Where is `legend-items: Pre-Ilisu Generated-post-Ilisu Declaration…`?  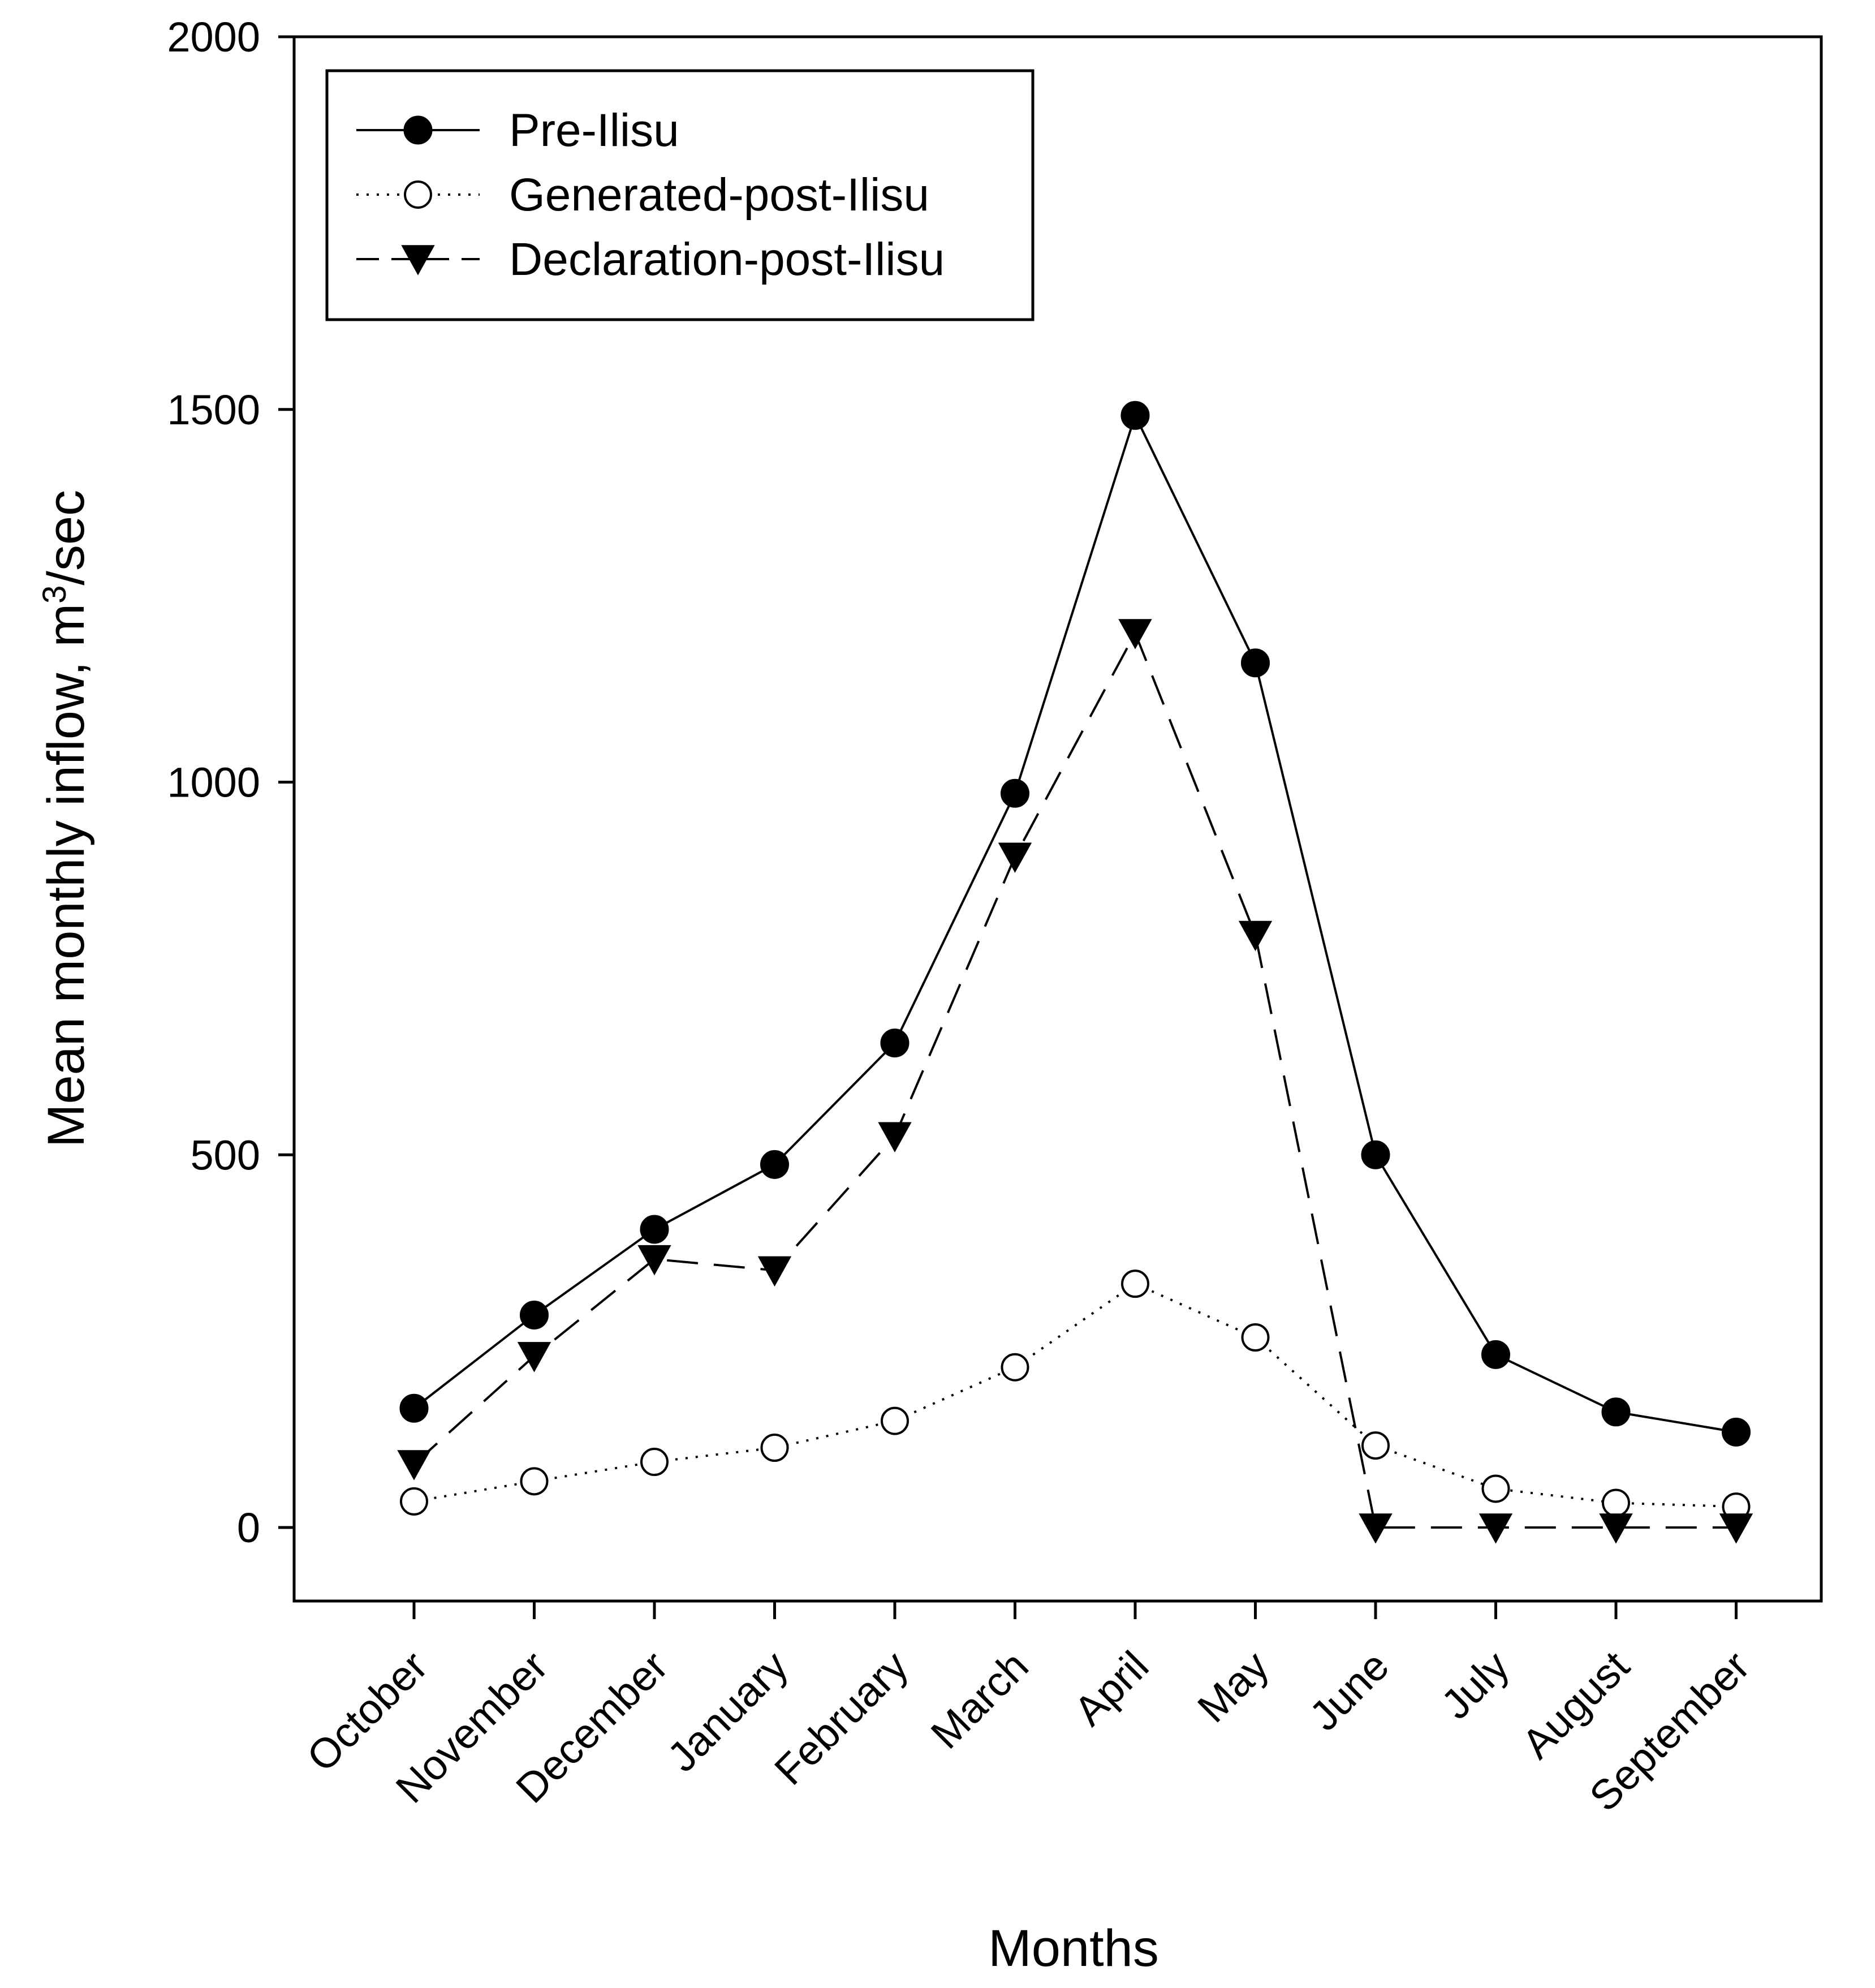 legend-items: Pre-Ilisu Generated-post-Ilisu Declaration… is located at coordinates (650, 195).